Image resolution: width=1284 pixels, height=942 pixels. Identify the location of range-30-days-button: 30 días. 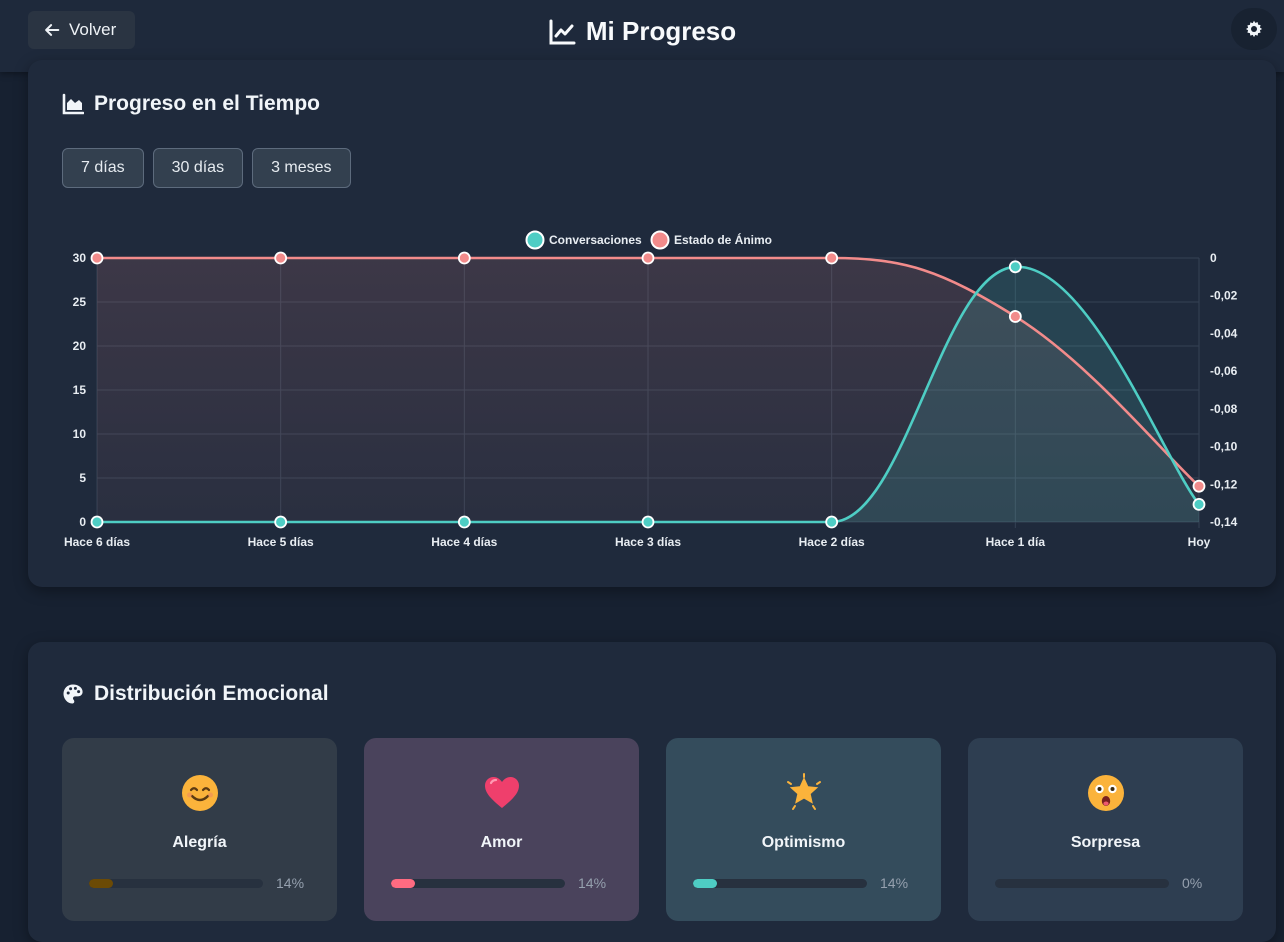
(198, 168).